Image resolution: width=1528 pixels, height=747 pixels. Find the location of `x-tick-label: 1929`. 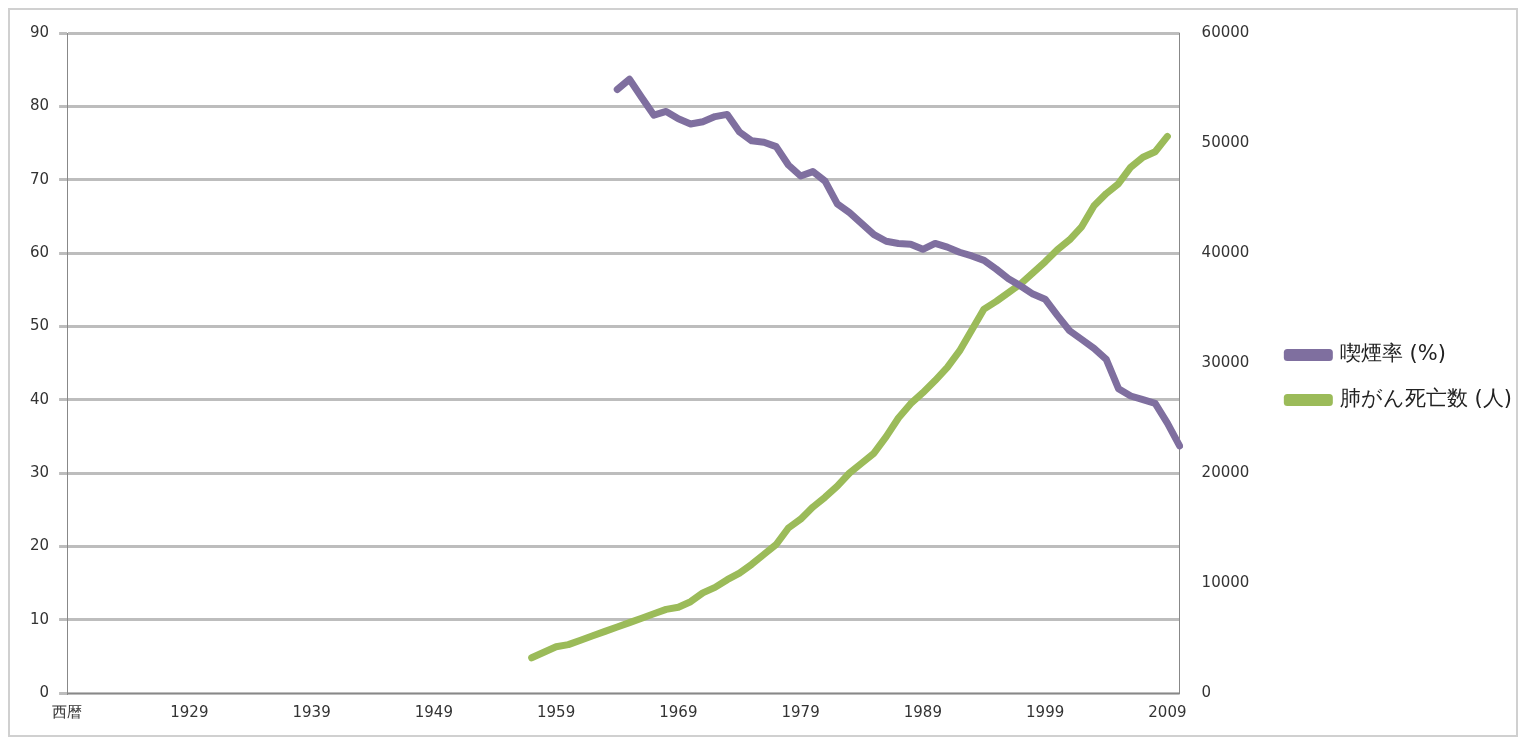

x-tick-label: 1929 is located at coordinates (189, 711).